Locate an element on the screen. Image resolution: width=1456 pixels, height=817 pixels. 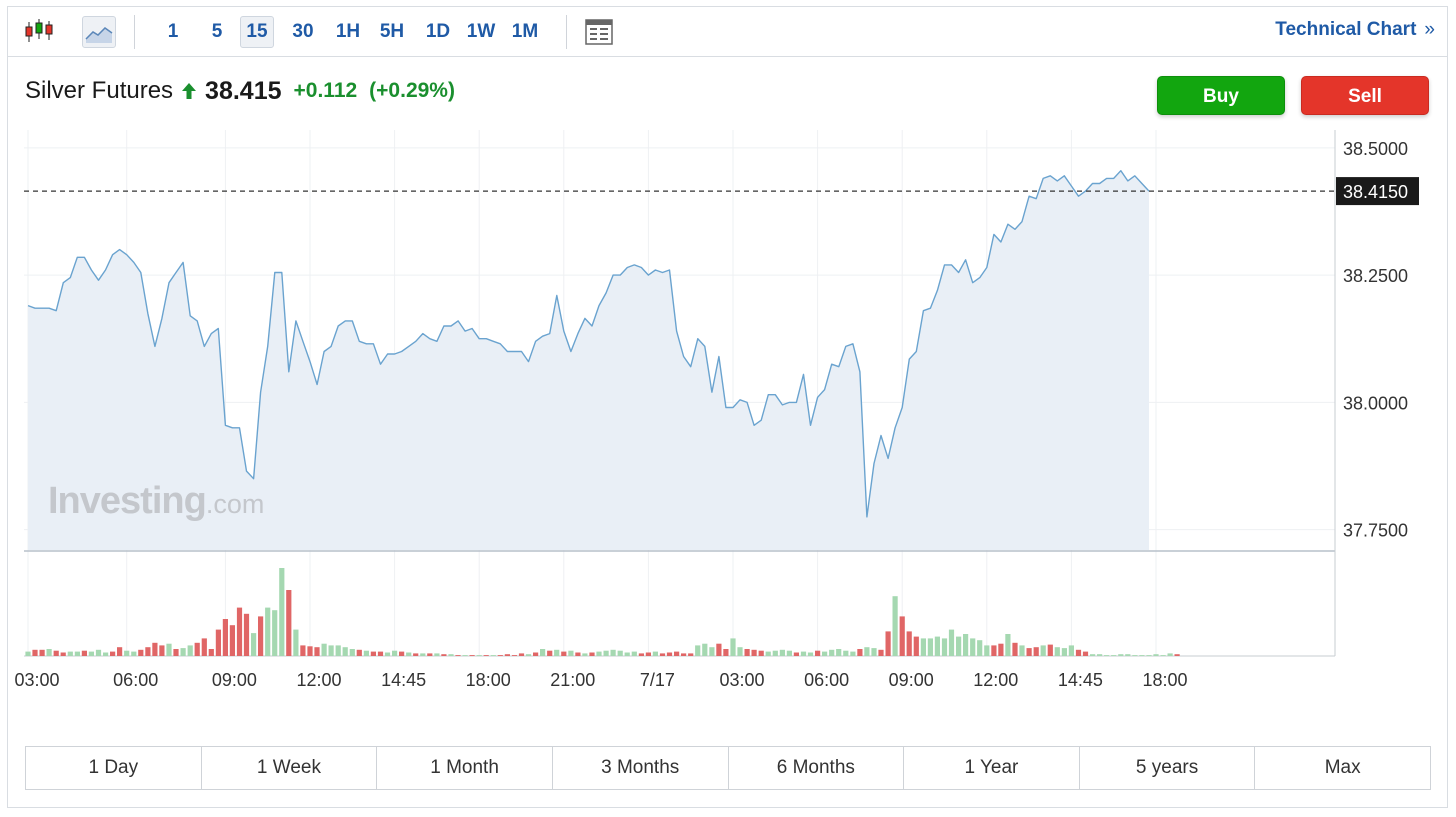
interval-1: 1 is located at coordinates (173, 31).